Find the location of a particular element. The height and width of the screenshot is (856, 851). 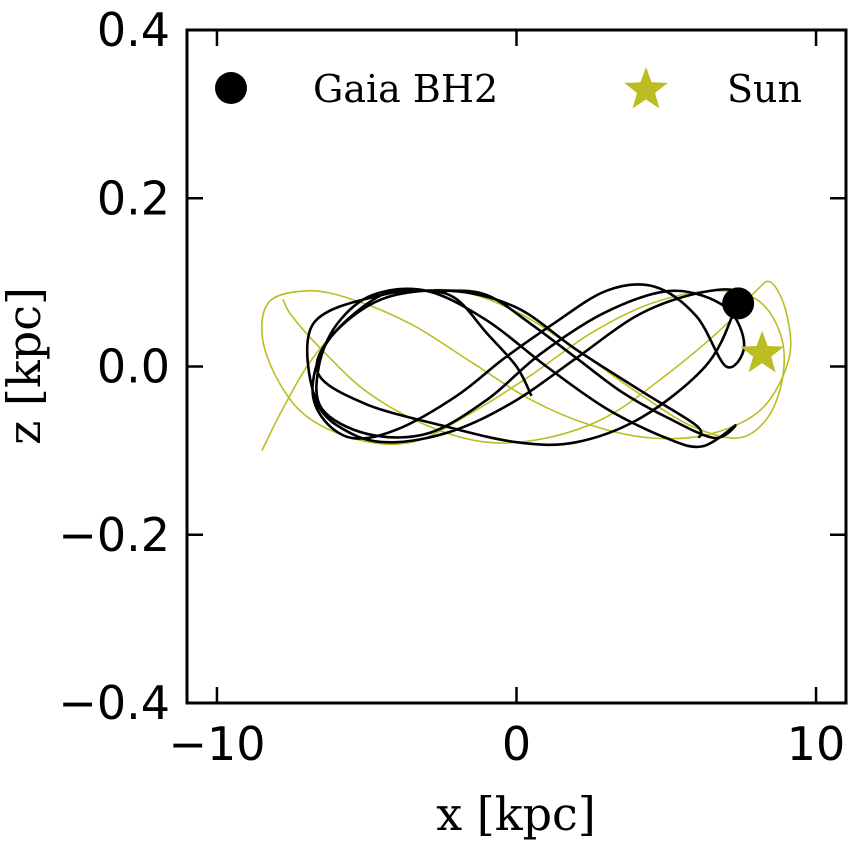

sun-position-marker is located at coordinates (762, 351).